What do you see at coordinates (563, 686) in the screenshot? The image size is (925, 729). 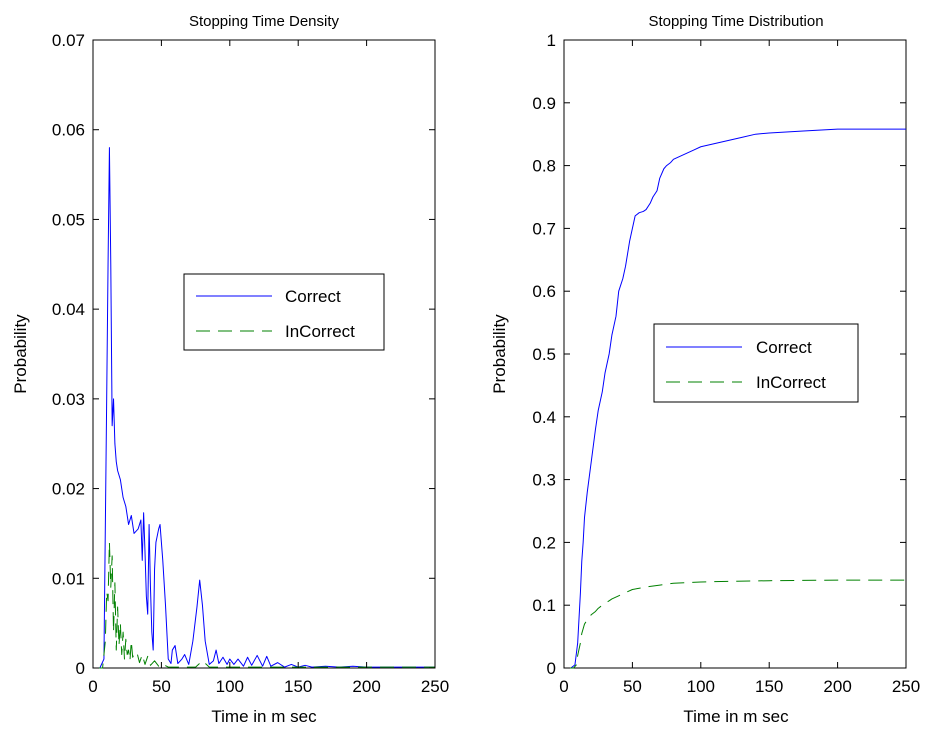 I see `distribution-x-tick-label: 0` at bounding box center [563, 686].